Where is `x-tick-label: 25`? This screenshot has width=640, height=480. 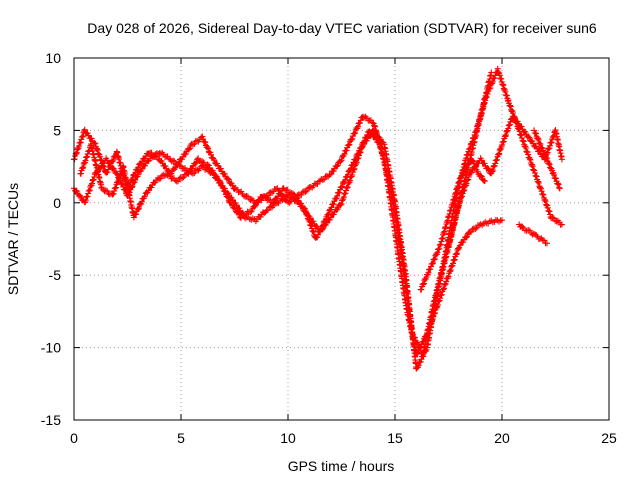
x-tick-label: 25 is located at coordinates (609, 438).